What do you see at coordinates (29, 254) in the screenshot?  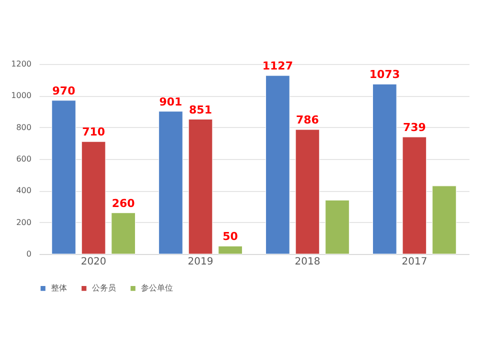 I see `y-tick-label: 0` at bounding box center [29, 254].